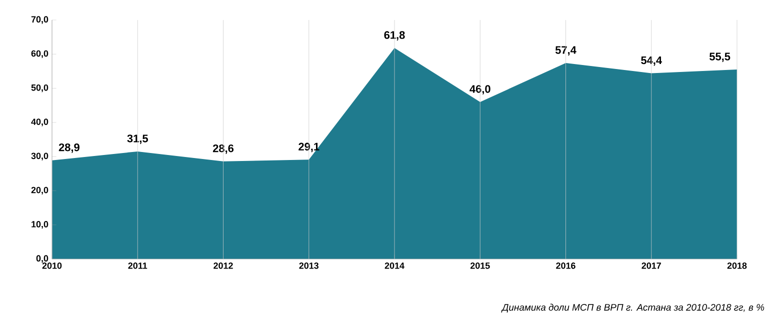 This screenshot has width=775, height=320. I want to click on y-tick-label: 20,0, so click(39, 190).